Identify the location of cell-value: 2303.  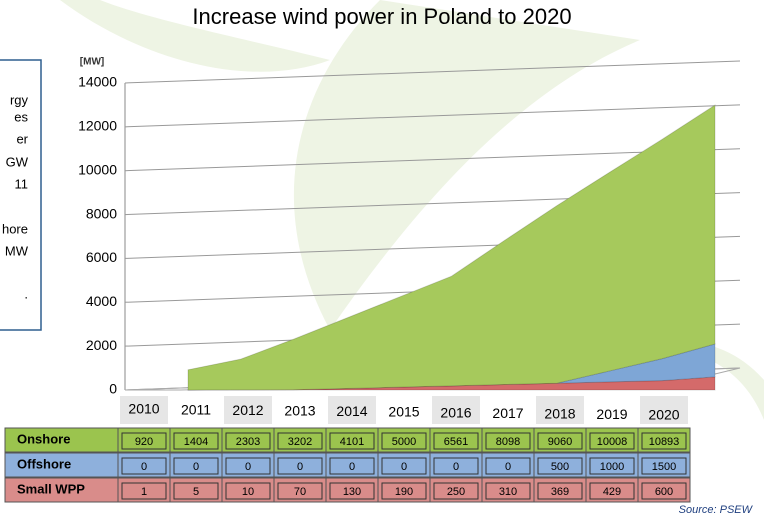
(248, 442).